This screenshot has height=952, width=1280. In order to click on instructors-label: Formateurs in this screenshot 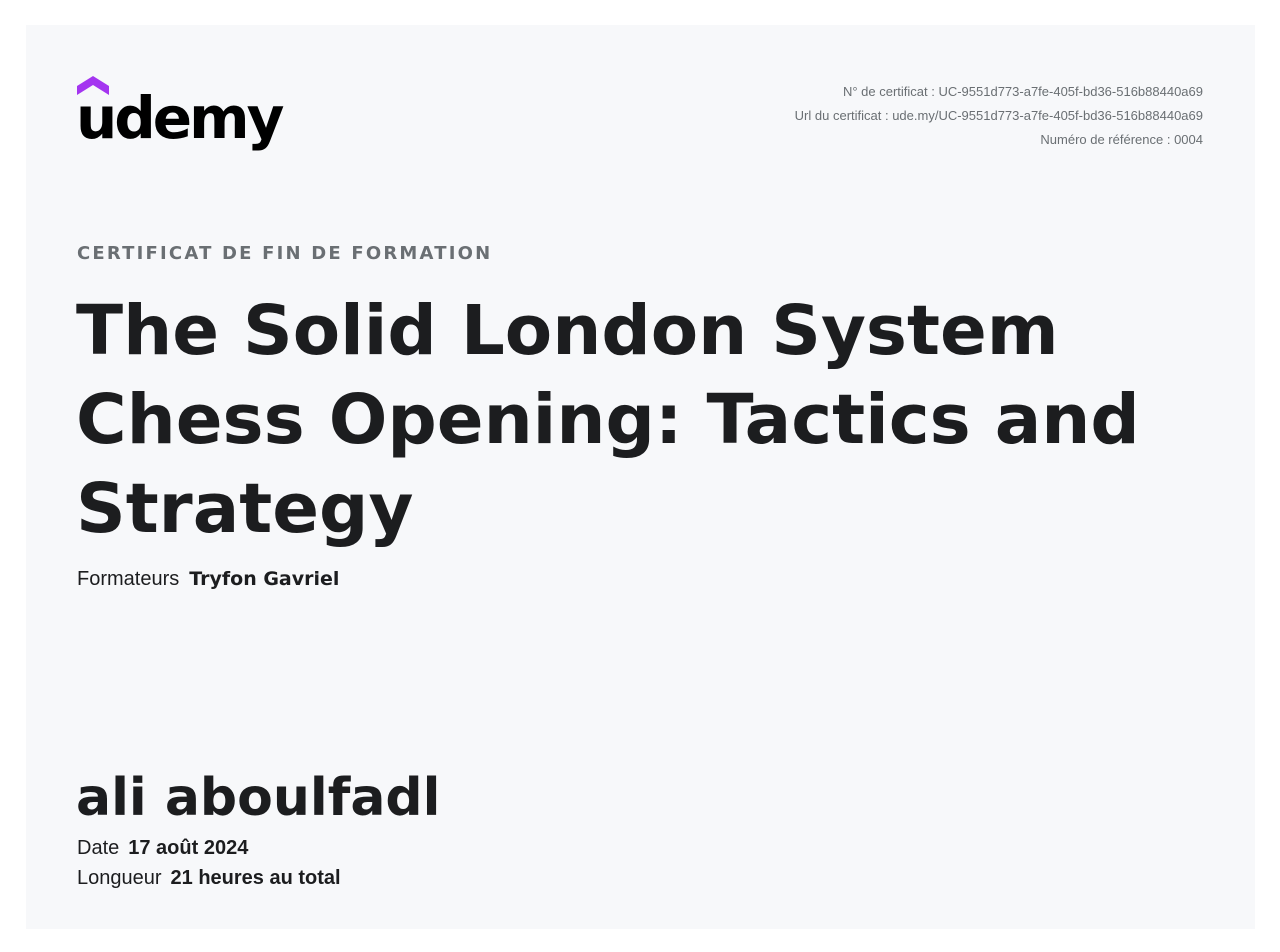, I will do `click(128, 579)`.